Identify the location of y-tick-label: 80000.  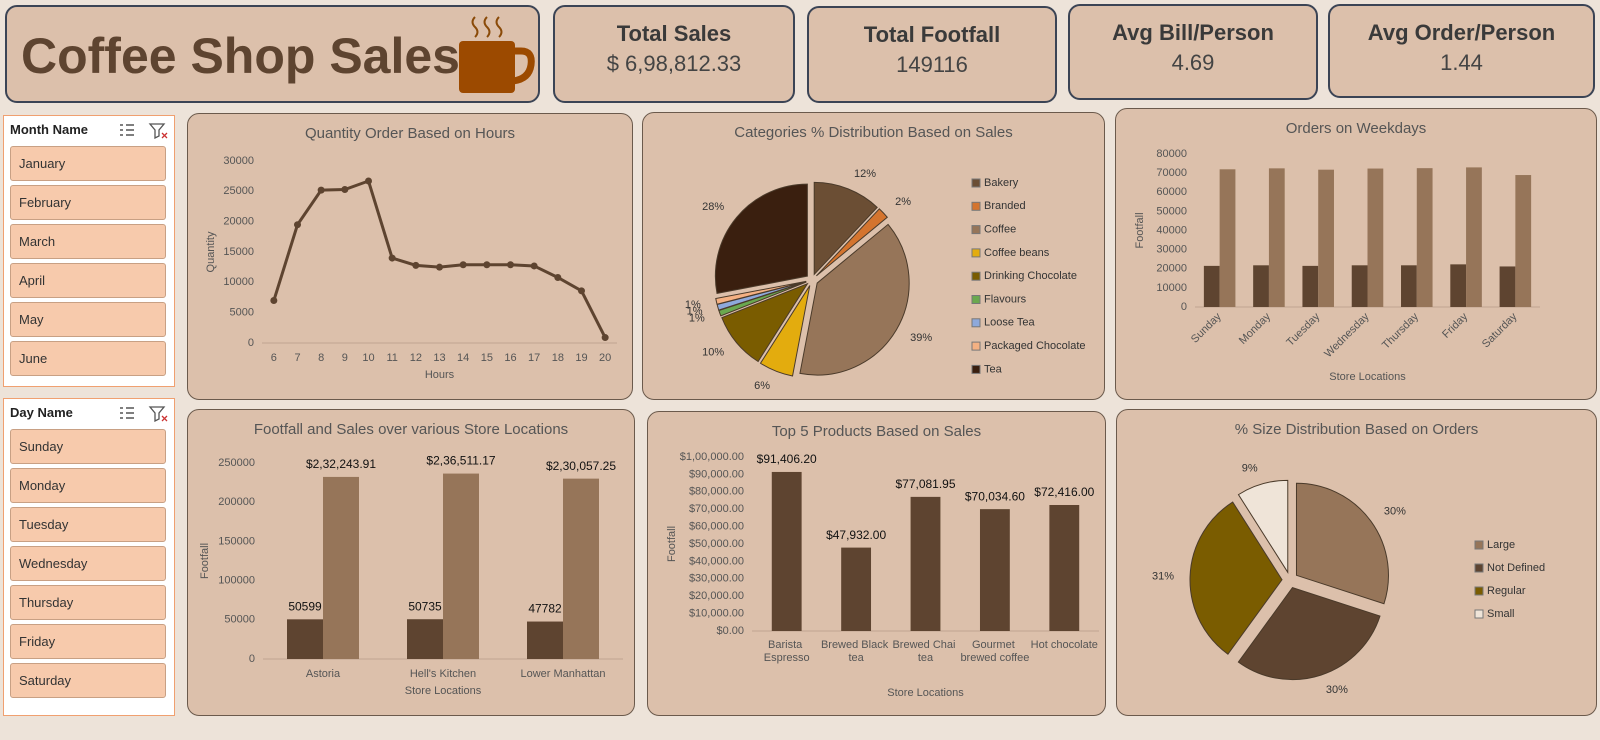
(1171, 154).